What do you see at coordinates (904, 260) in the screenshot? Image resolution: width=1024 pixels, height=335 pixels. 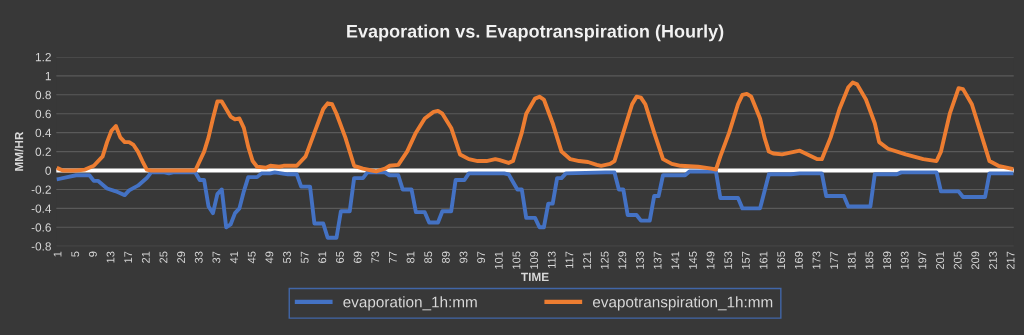 I see `x-tick-label: 193` at bounding box center [904, 260].